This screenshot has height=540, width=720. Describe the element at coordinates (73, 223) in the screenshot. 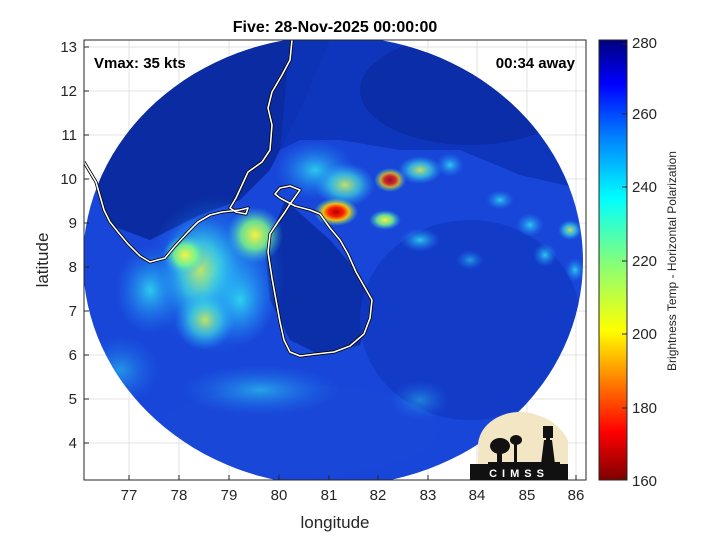

I see `y-tick-label: 9` at that location.